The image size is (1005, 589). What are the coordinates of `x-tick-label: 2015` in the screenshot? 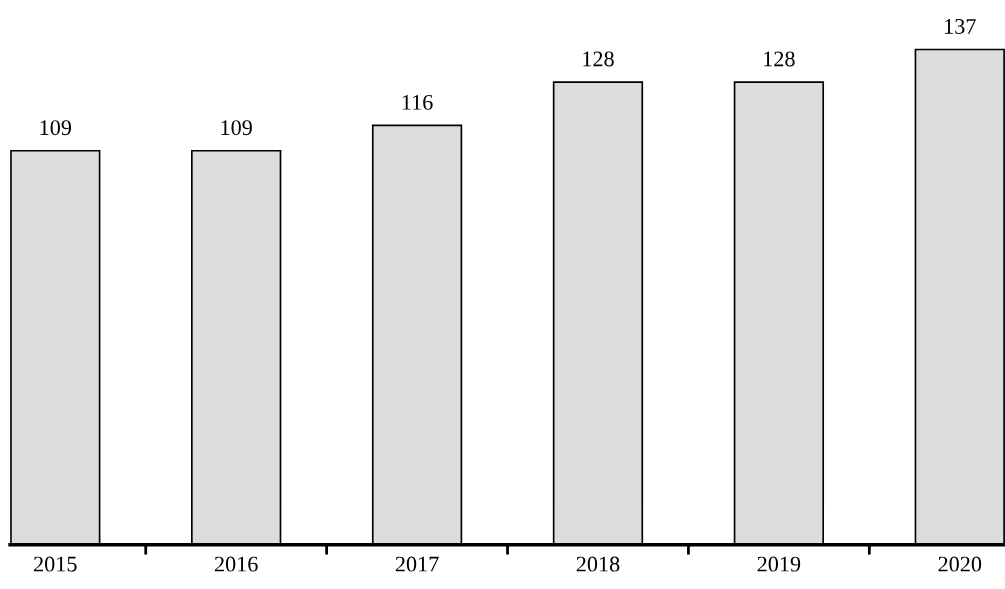 It's located at (55, 564).